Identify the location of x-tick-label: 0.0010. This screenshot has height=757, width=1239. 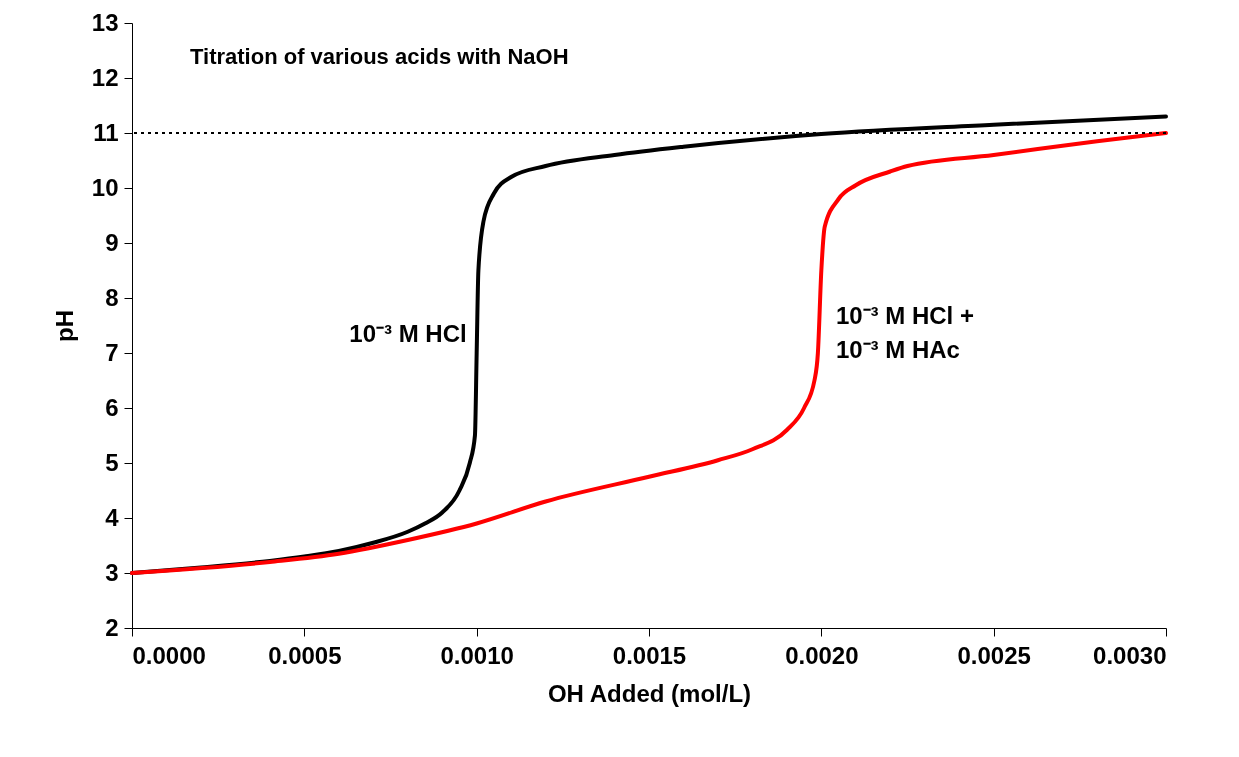
(477, 655).